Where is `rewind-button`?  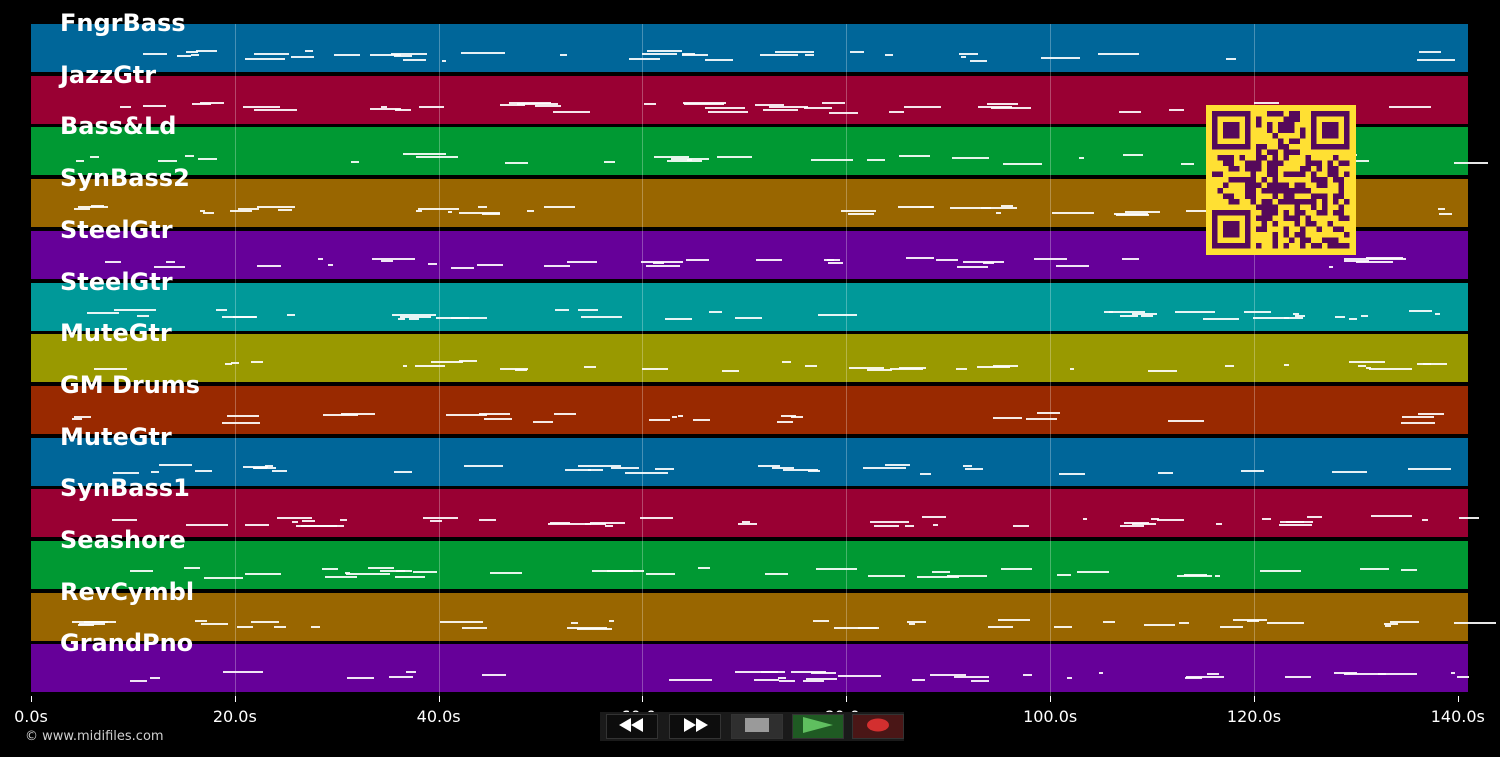
rewind-button is located at coordinates (632, 726).